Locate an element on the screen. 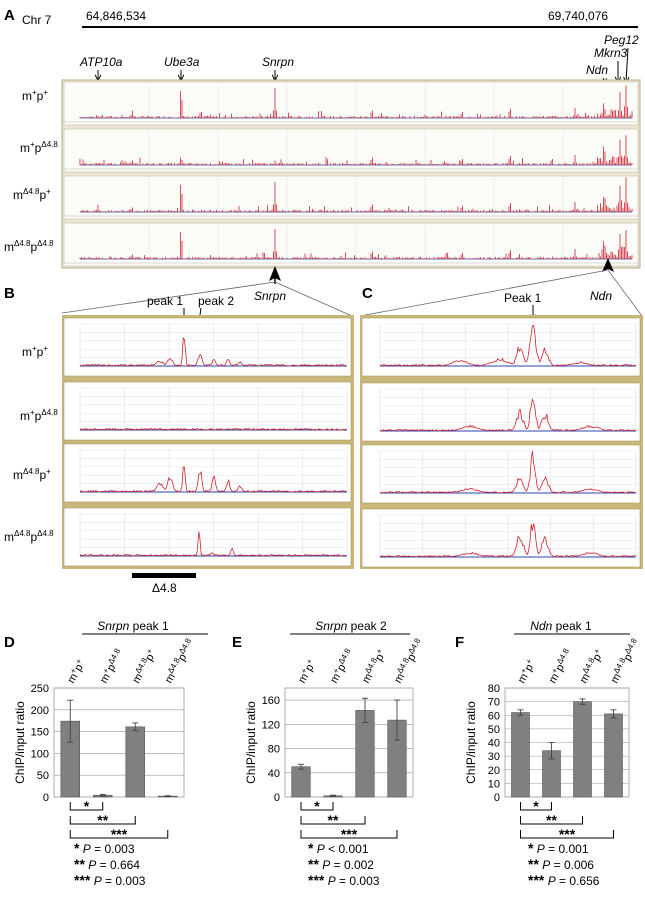  p-value-line: *** P = 0.656 is located at coordinates (564, 880).